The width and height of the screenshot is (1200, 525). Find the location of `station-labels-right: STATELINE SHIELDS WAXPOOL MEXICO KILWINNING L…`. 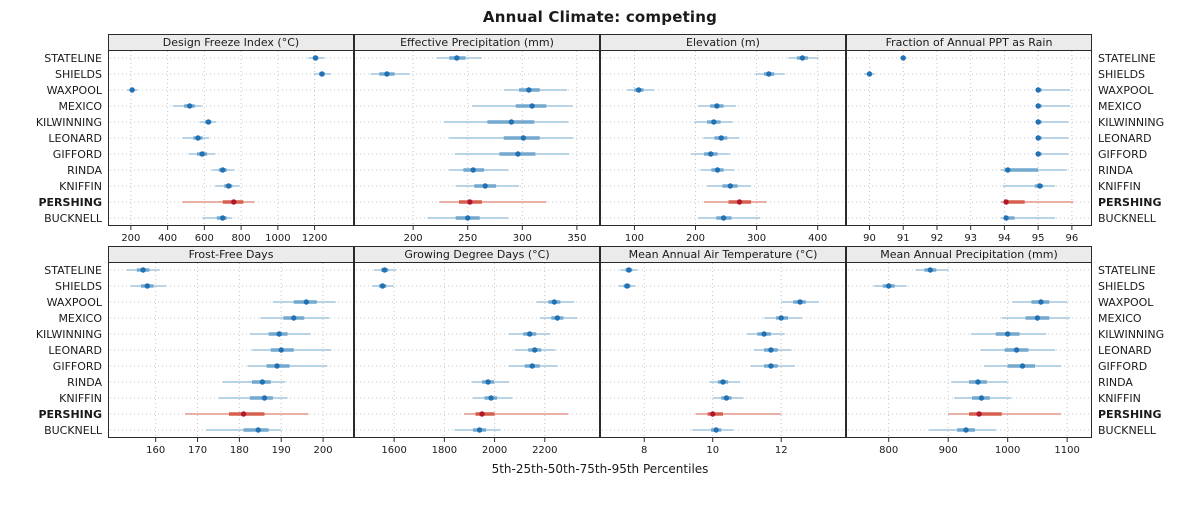

station-labels-right: STATELINE SHIELDS WAXPOOL MEXICO KILWINNING L… is located at coordinates (1142, 342).